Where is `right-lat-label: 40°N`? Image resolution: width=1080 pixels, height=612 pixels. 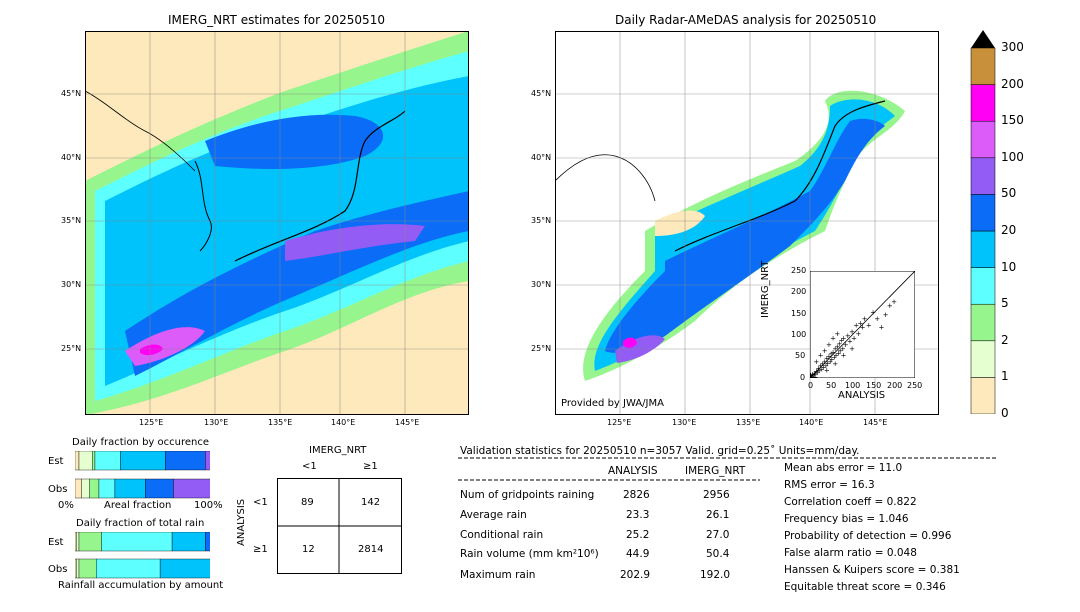
right-lat-label: 40°N is located at coordinates (541, 157).